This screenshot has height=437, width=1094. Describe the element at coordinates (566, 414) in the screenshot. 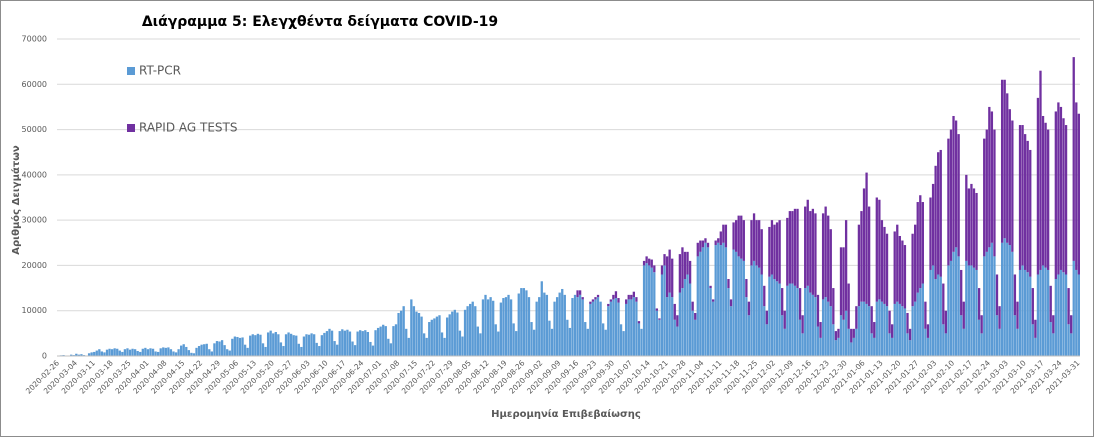

I see `x-axis-label: Ημερομηνία Επιβεβαίωσης` at that location.